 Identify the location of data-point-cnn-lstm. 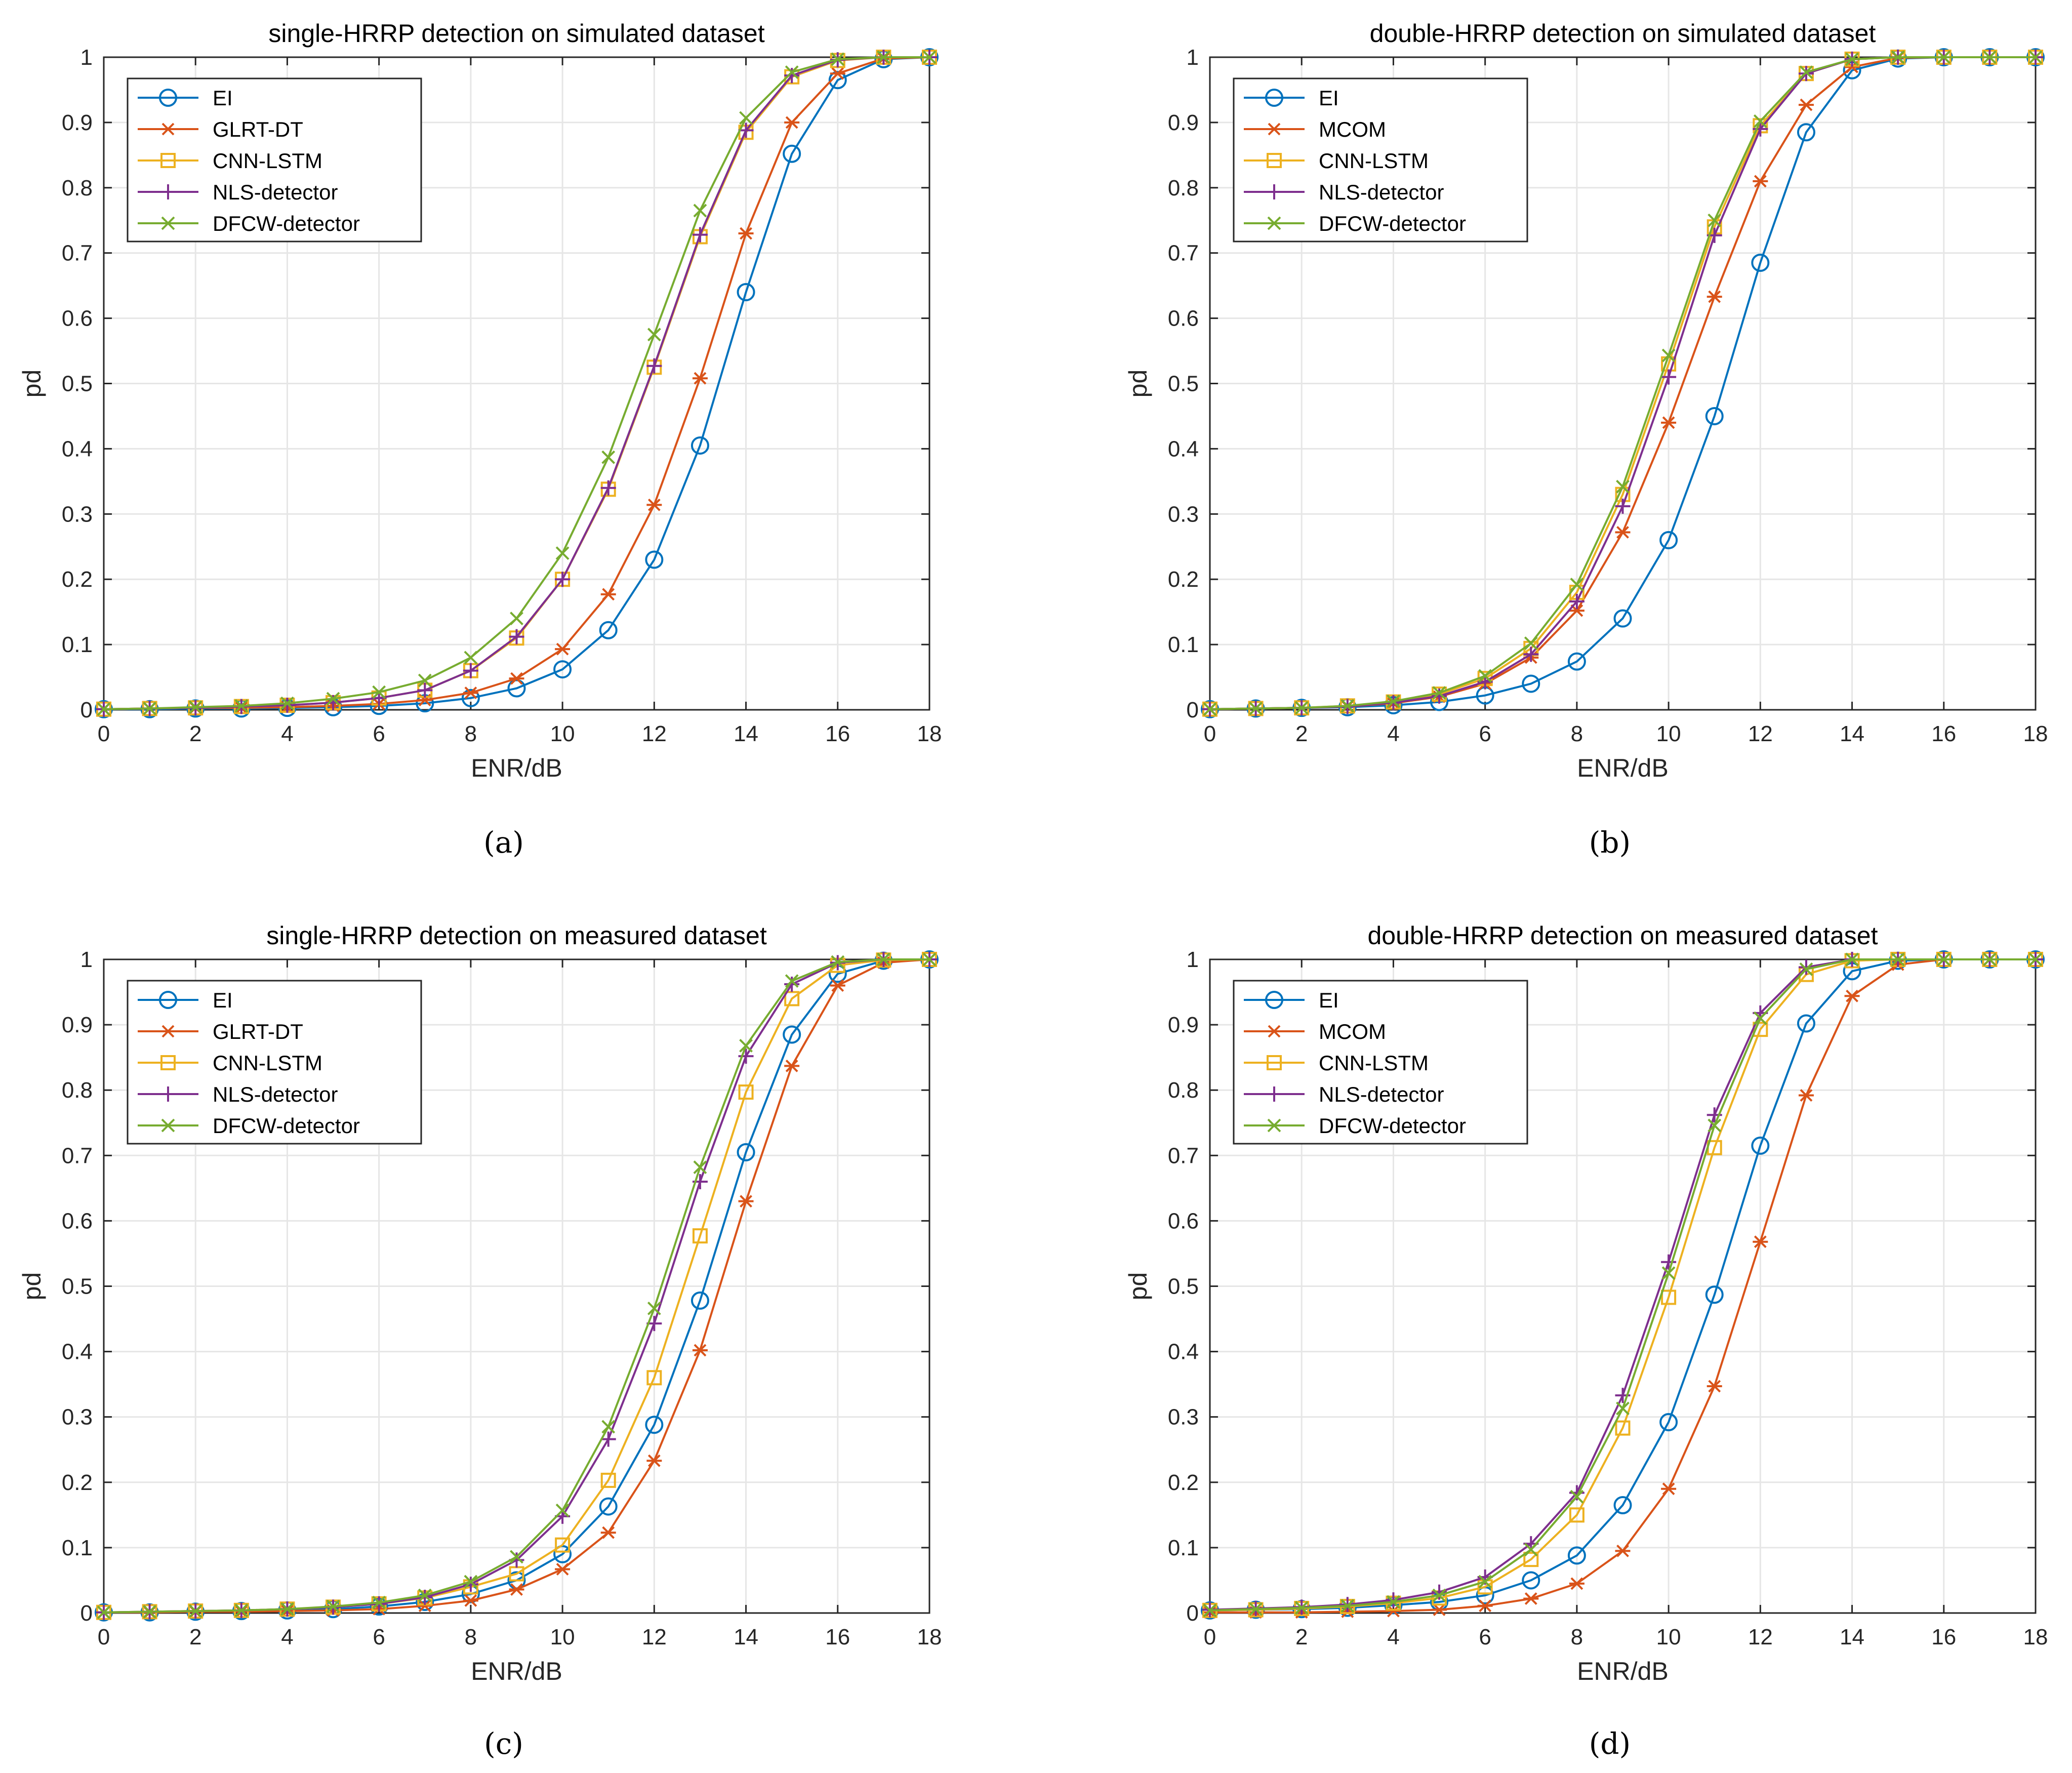
(1577, 1515).